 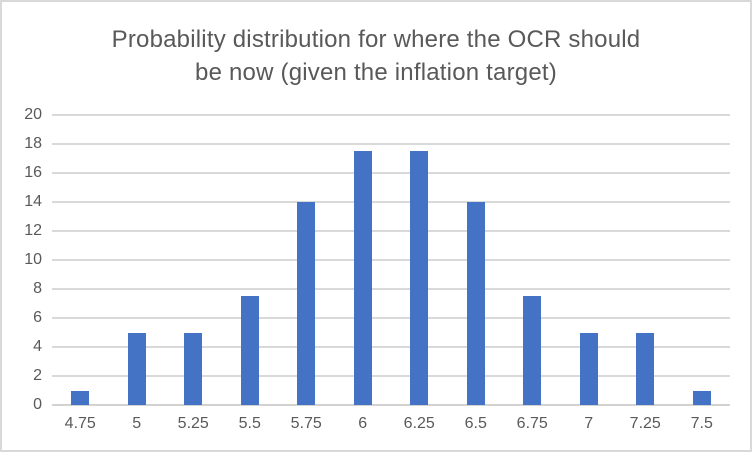 What do you see at coordinates (376, 72) in the screenshot?
I see `chart-title-line-2: be now (given the inflation target)` at bounding box center [376, 72].